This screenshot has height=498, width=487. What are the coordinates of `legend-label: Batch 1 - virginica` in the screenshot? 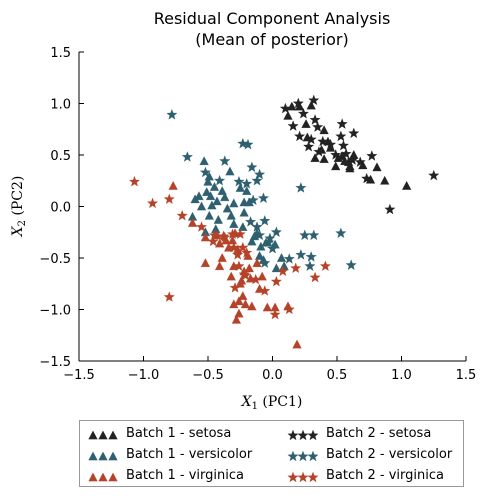 It's located at (185, 475).